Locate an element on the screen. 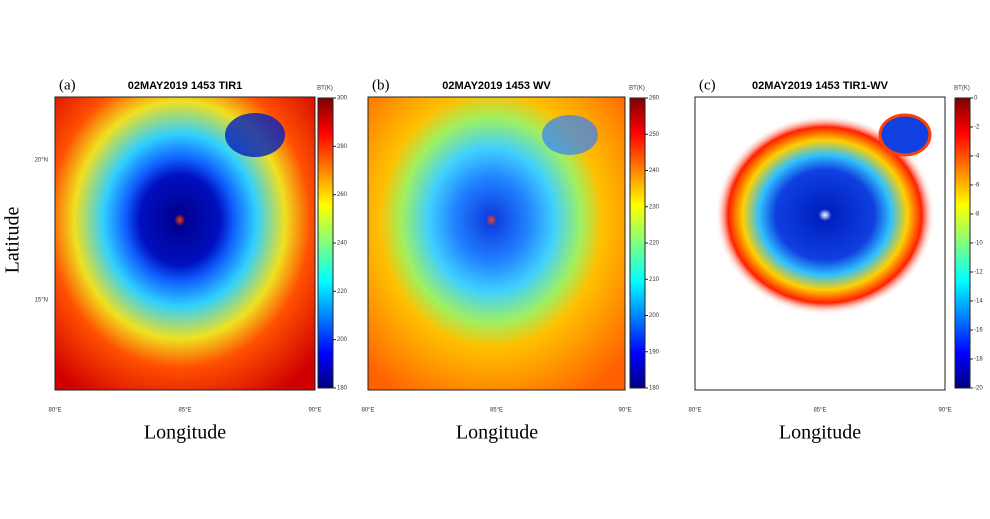 This screenshot has height=519, width=990. colorbar-tick-label: -8 is located at coordinates (977, 215).